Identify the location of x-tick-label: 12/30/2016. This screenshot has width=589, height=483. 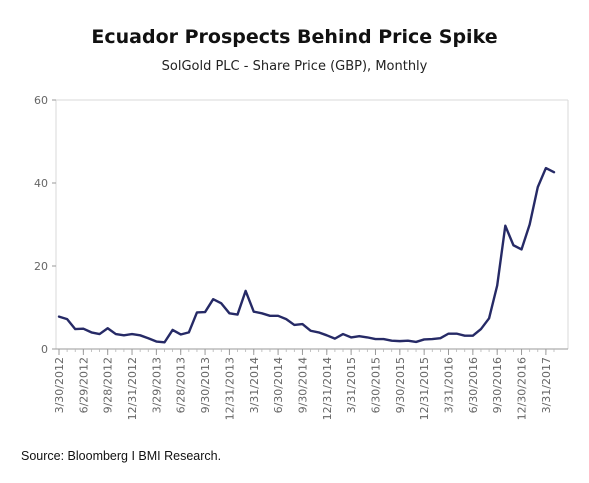
(522, 388).